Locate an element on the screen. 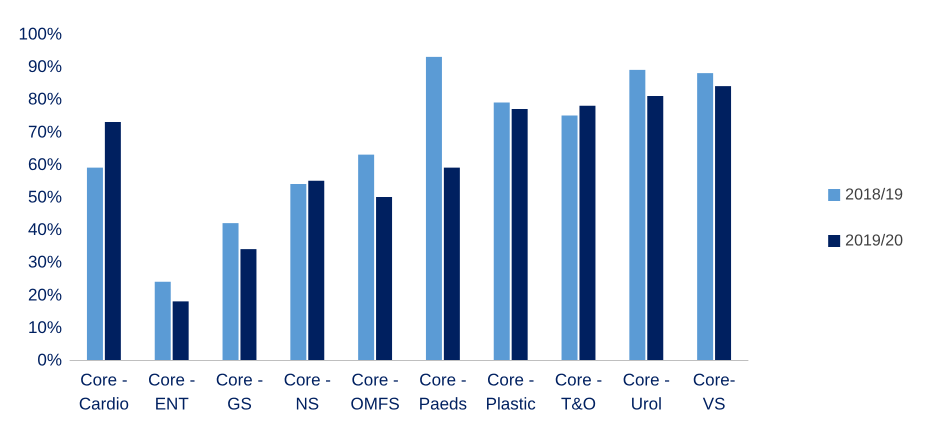 The width and height of the screenshot is (930, 435). x-tick-label: Core - NS is located at coordinates (307, 392).